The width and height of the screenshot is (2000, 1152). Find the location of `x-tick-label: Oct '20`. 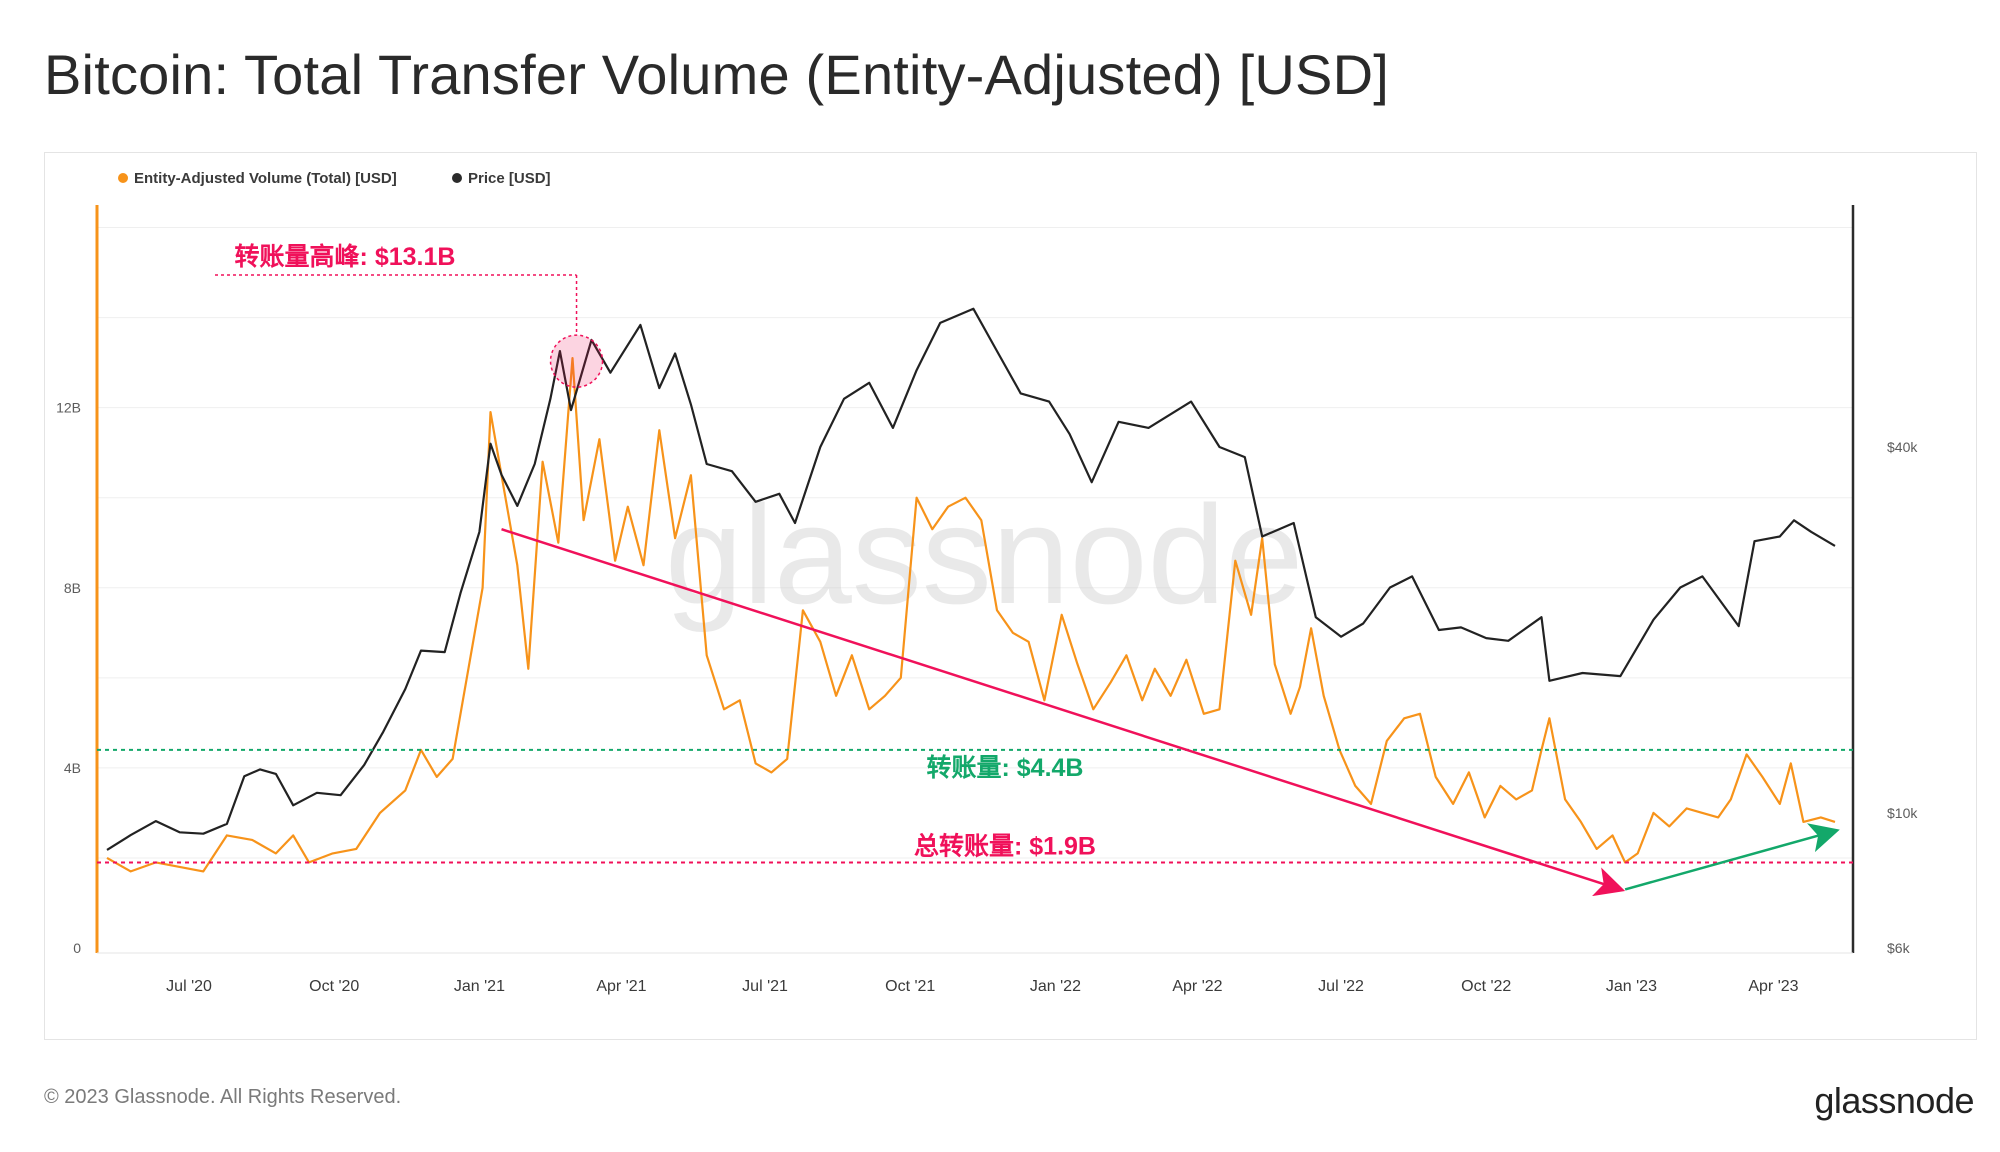

x-tick-label: Oct '20 is located at coordinates (334, 986).